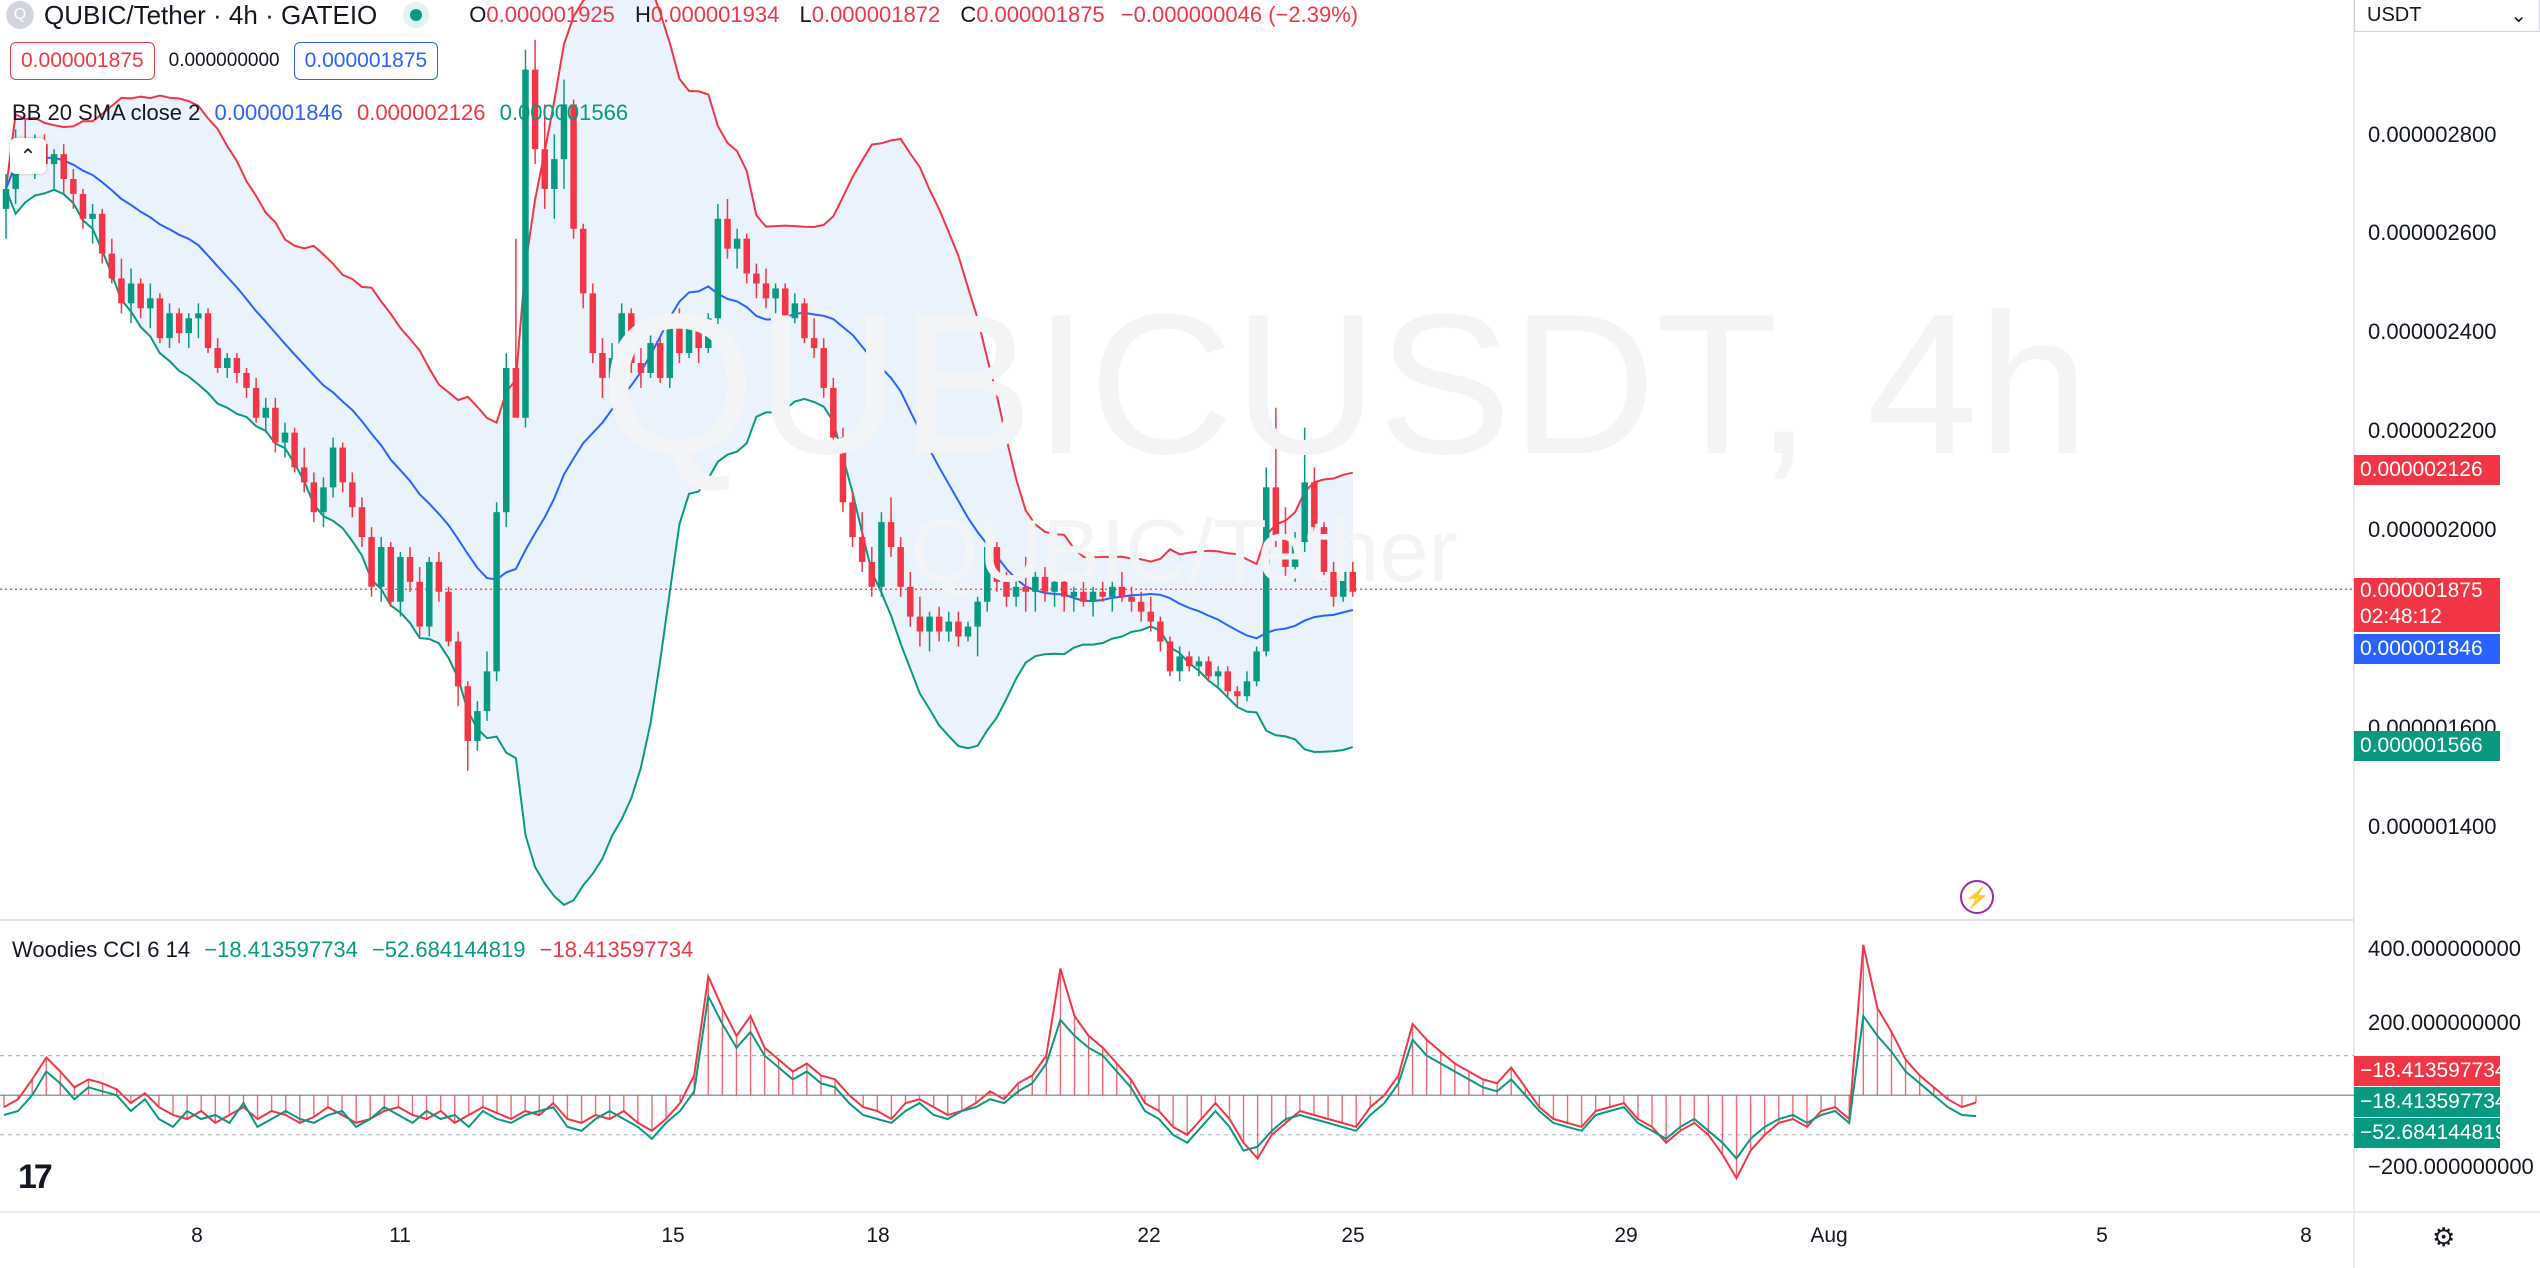 This screenshot has width=2540, height=1268. What do you see at coordinates (20, 15) in the screenshot?
I see `symbol-logo-icon: Q` at bounding box center [20, 15].